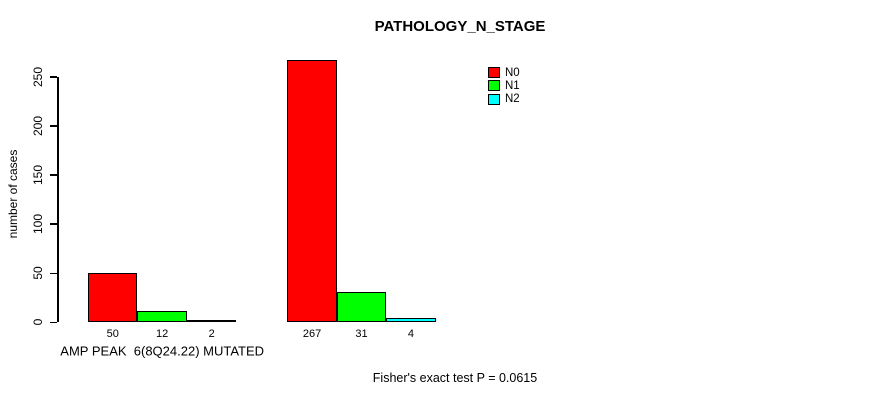 Image resolution: width=890 pixels, height=400 pixels. What do you see at coordinates (58, 200) in the screenshot?
I see `y-axis-line` at bounding box center [58, 200].